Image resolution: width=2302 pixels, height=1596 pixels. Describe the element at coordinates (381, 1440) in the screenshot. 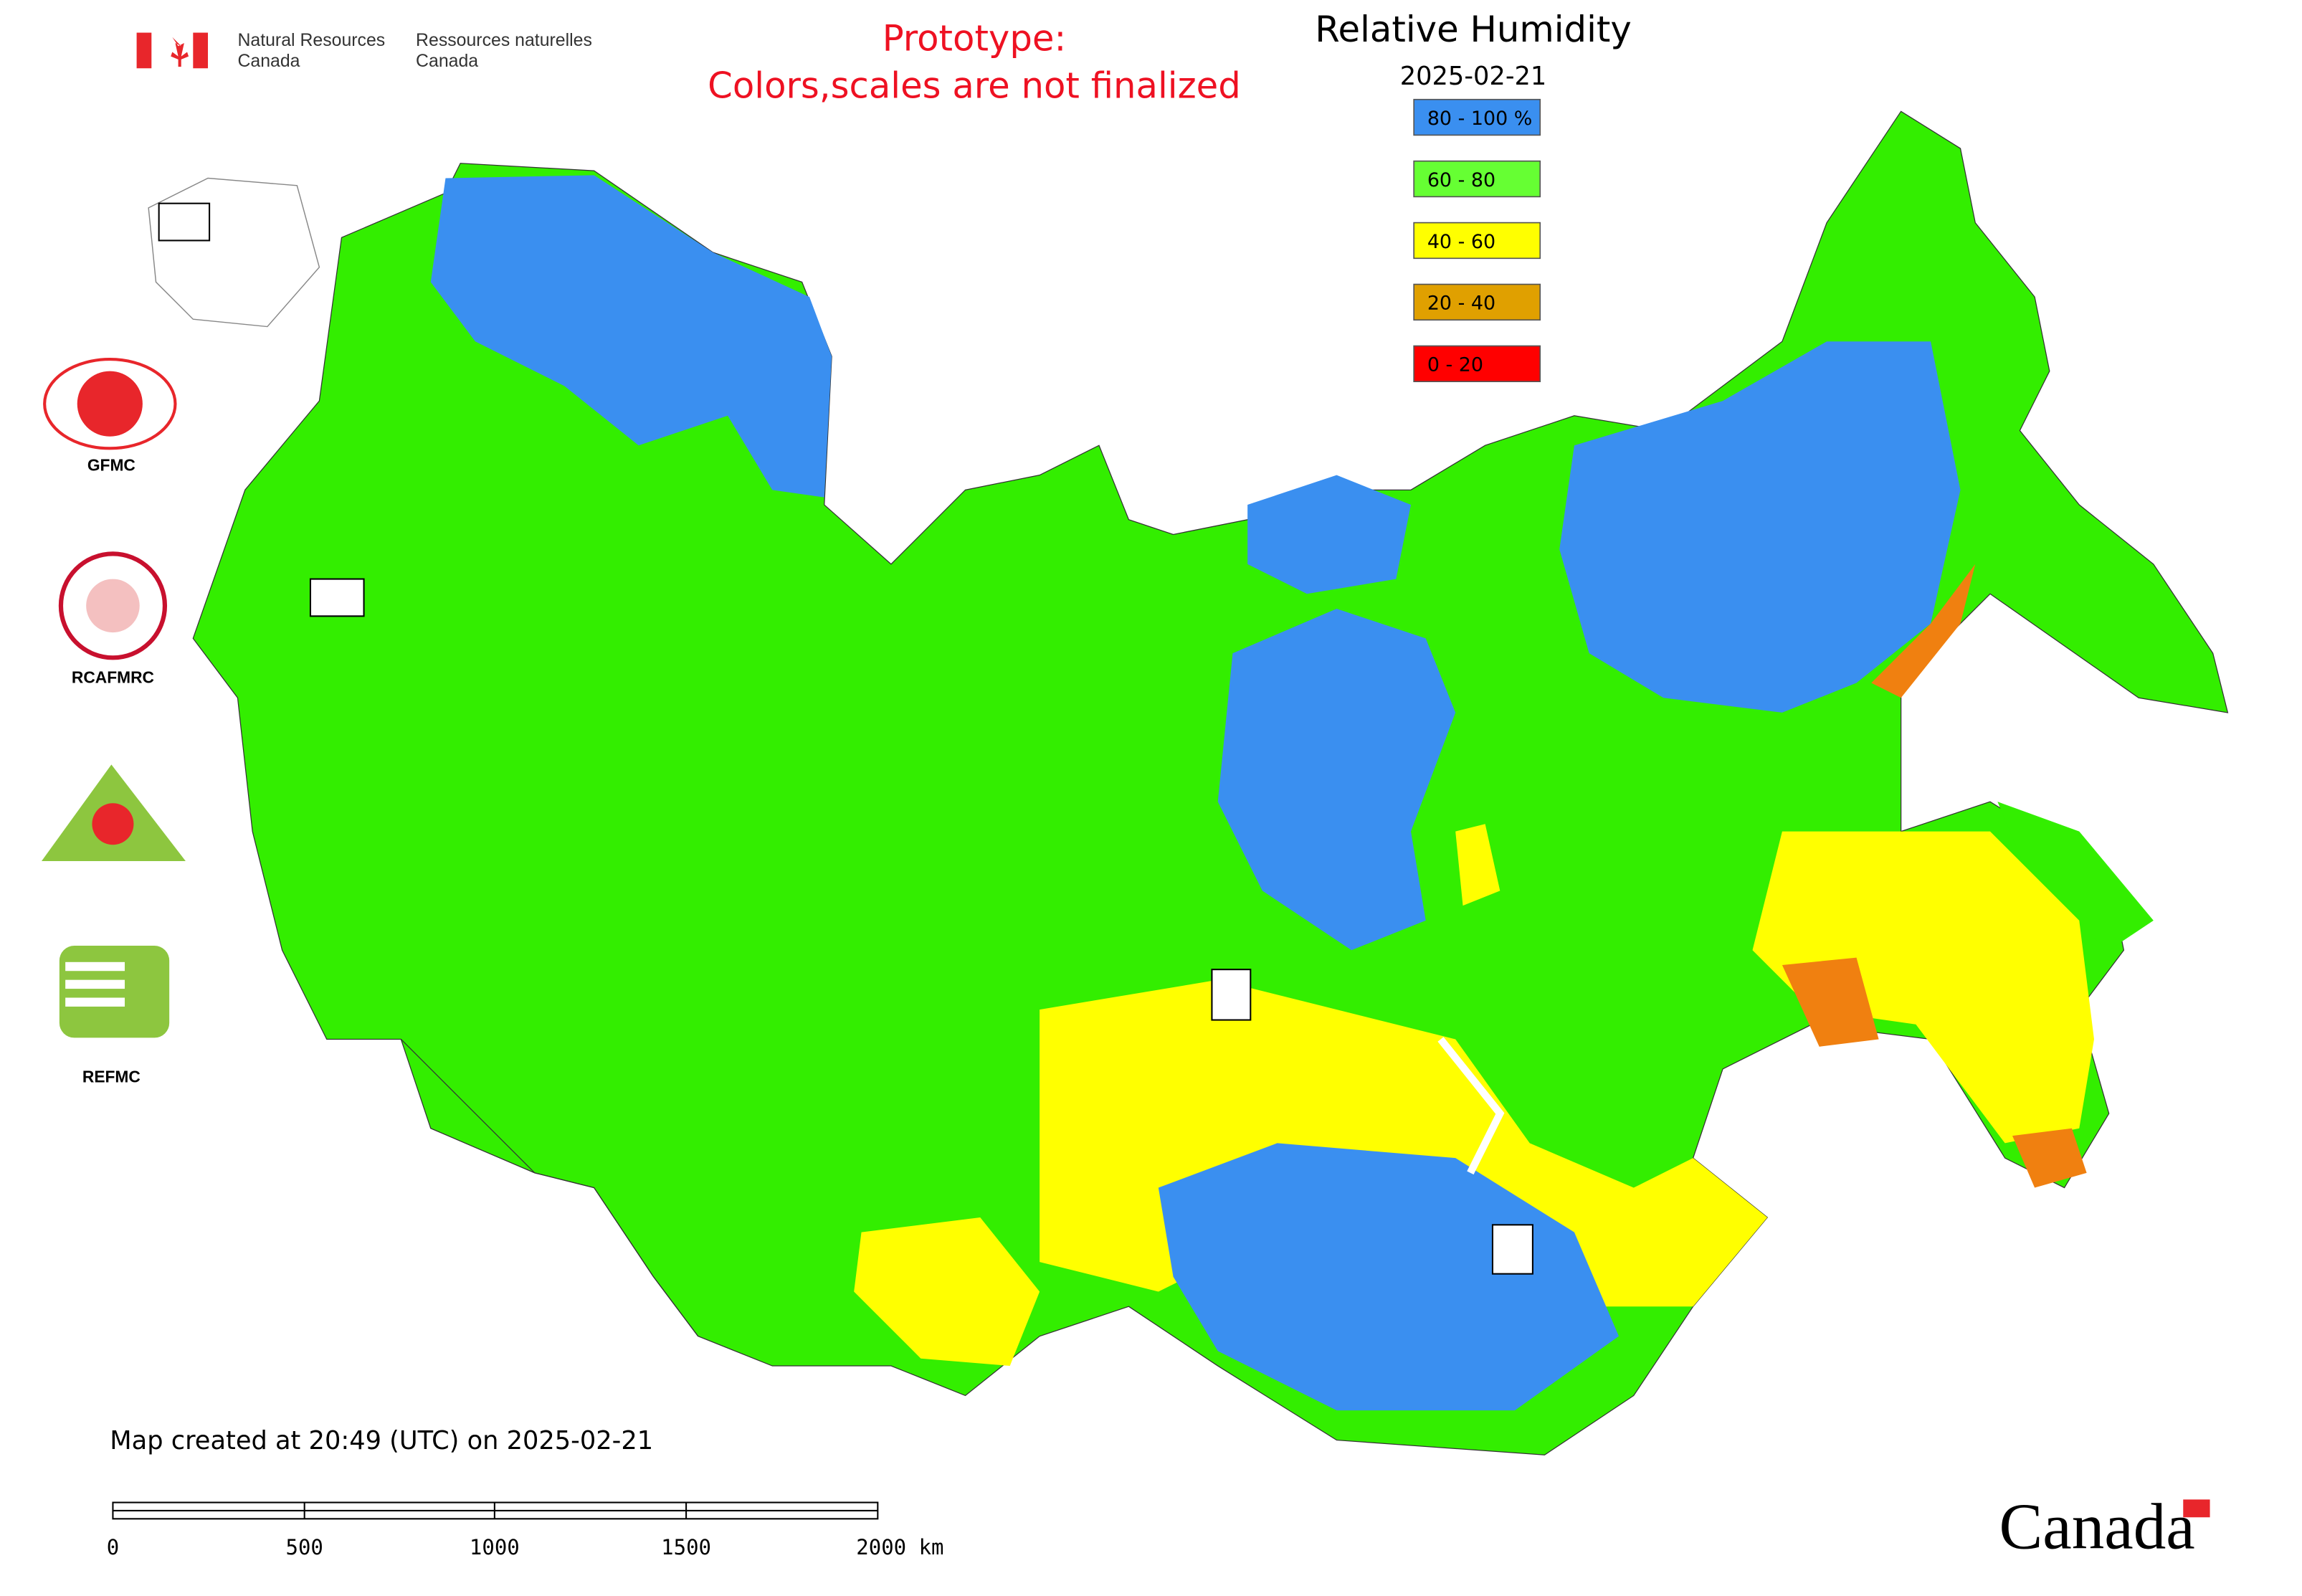

I see `created-note: Map created at 20:49 (UTC) on 2025-02-21` at that location.